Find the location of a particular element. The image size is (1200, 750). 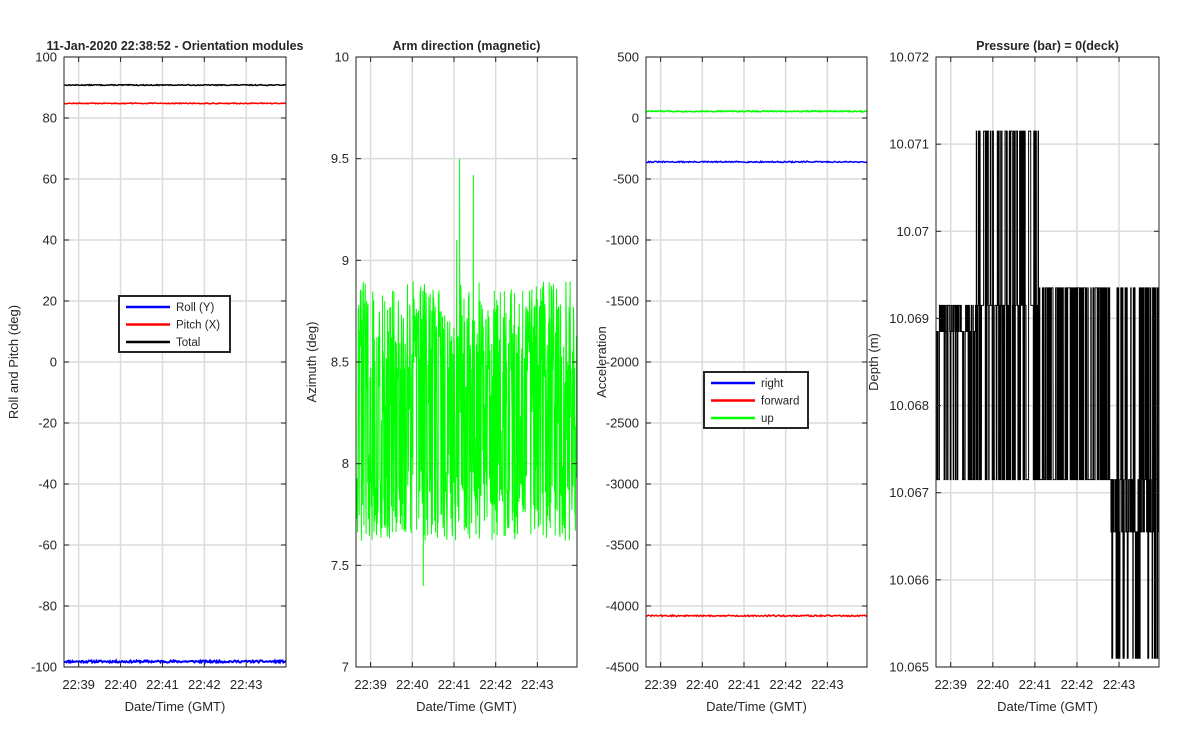

y-tick-label: -100 is located at coordinates (44, 667).